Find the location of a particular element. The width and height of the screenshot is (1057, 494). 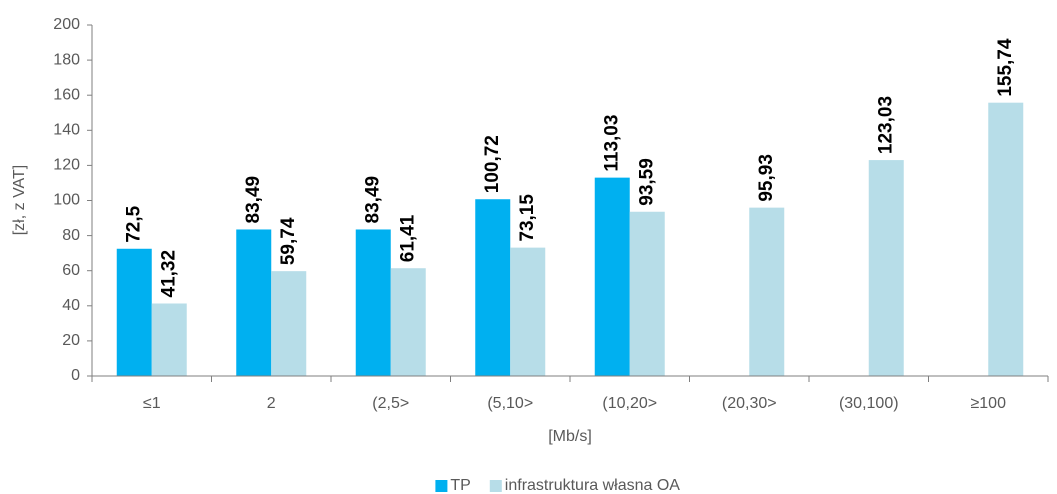

y-tick-label: 140 is located at coordinates (66, 130).